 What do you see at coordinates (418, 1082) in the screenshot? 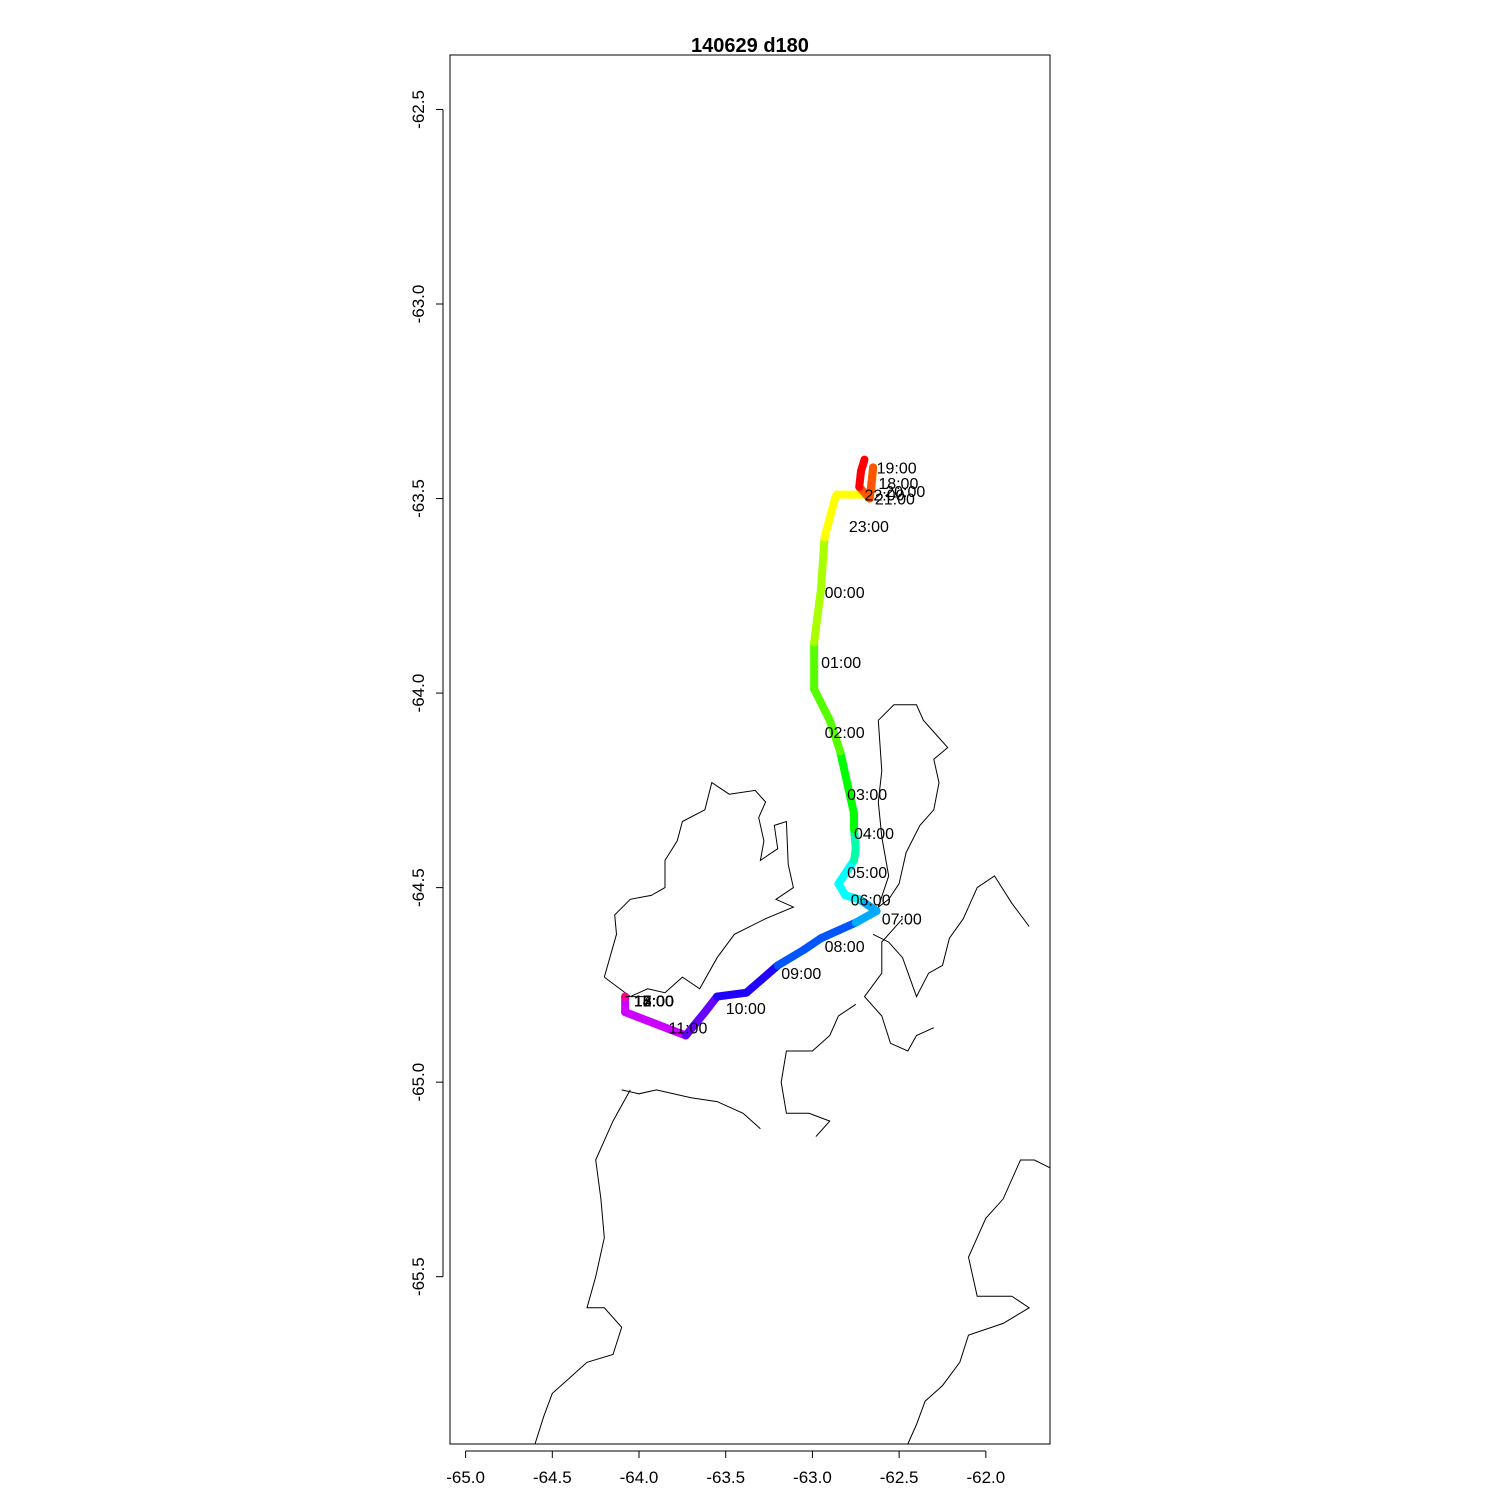
I see `y-tick-label: -65.0` at bounding box center [418, 1082].